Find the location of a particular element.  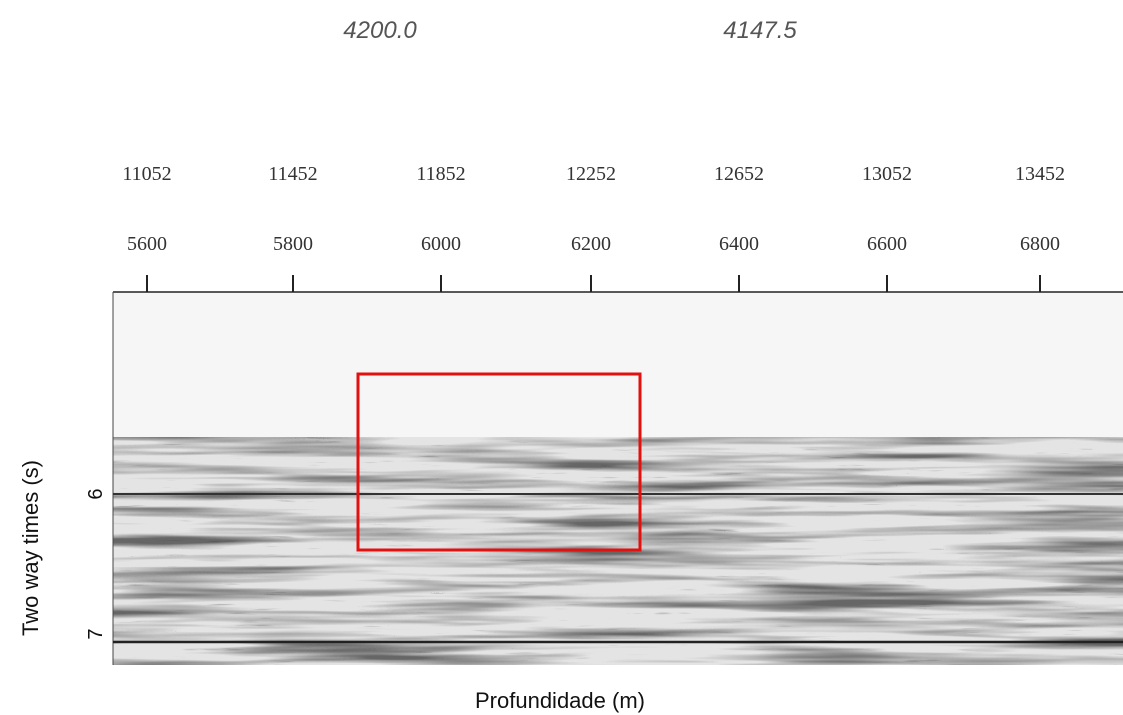

x-axis-title: Profundidade (m) is located at coordinates (560, 700).